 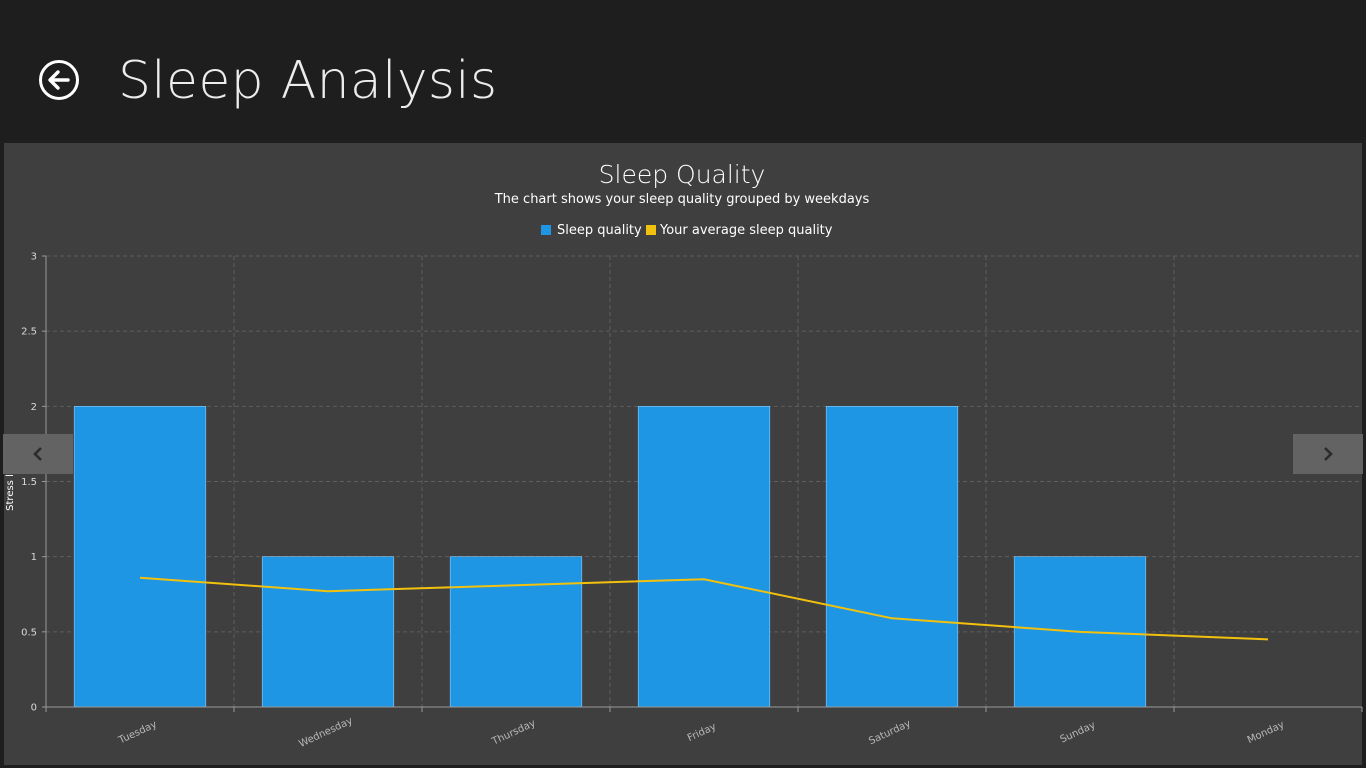 What do you see at coordinates (29, 332) in the screenshot?
I see `y-tick-label: 2.5` at bounding box center [29, 332].